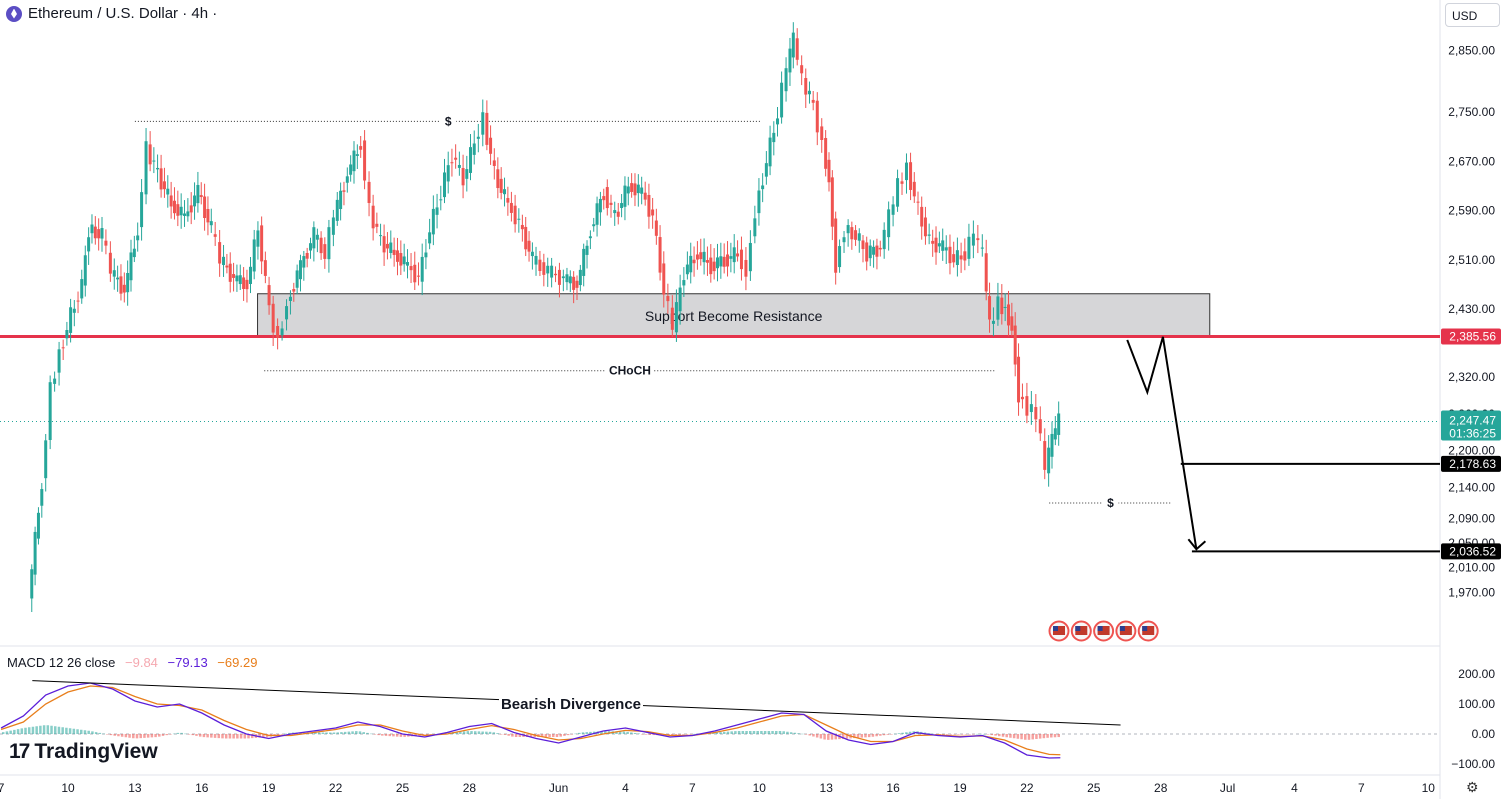  I want to click on macd-line, so click(530, 720).